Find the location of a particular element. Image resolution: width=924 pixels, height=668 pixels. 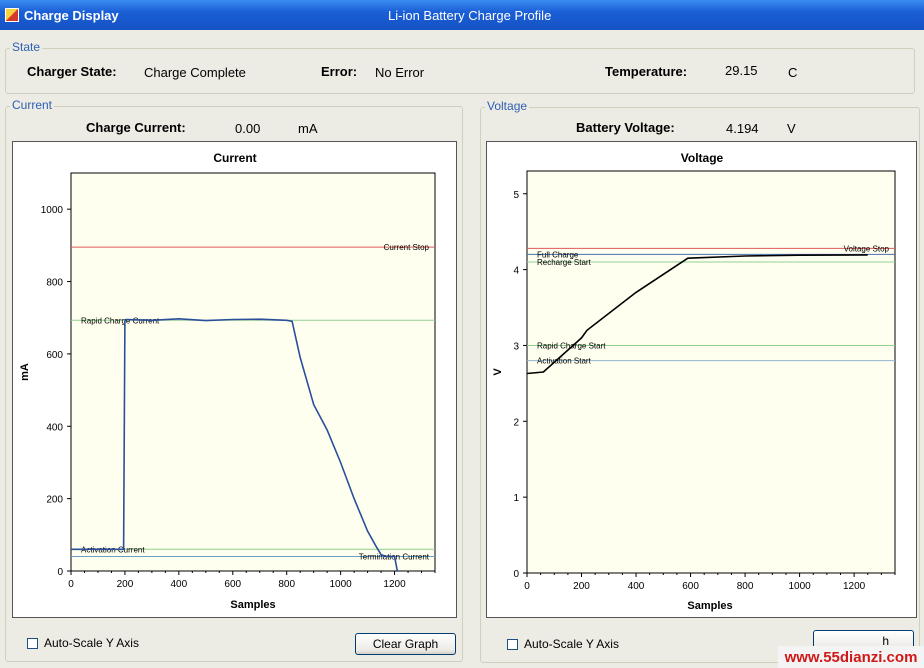

threshold-label: Full Charge is located at coordinates (558, 254).